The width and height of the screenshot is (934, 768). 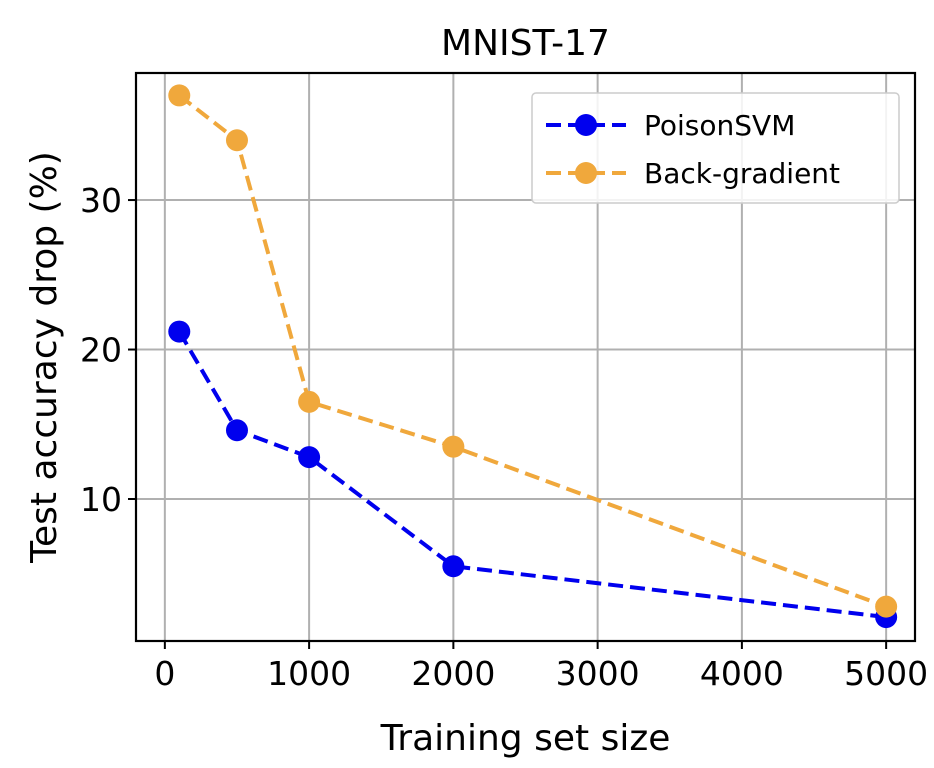 I want to click on legend-items: PoisonSVM Back-gradient, so click(x=693, y=149).